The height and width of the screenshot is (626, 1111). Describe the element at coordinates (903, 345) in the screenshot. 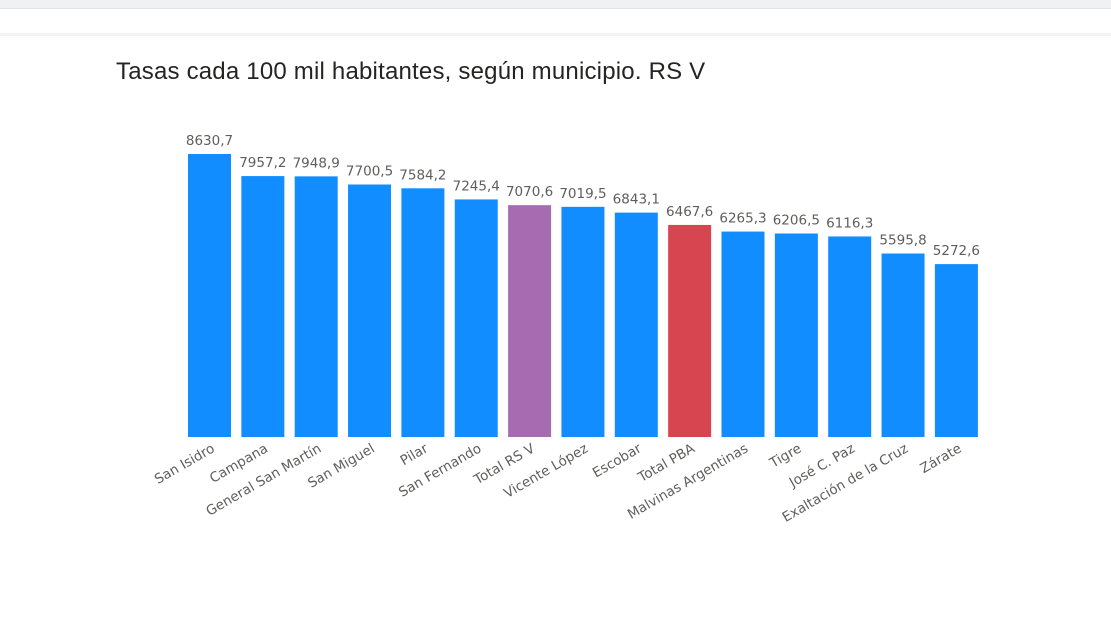

I see `bar-exaltaci-n-de-la-cruz` at that location.